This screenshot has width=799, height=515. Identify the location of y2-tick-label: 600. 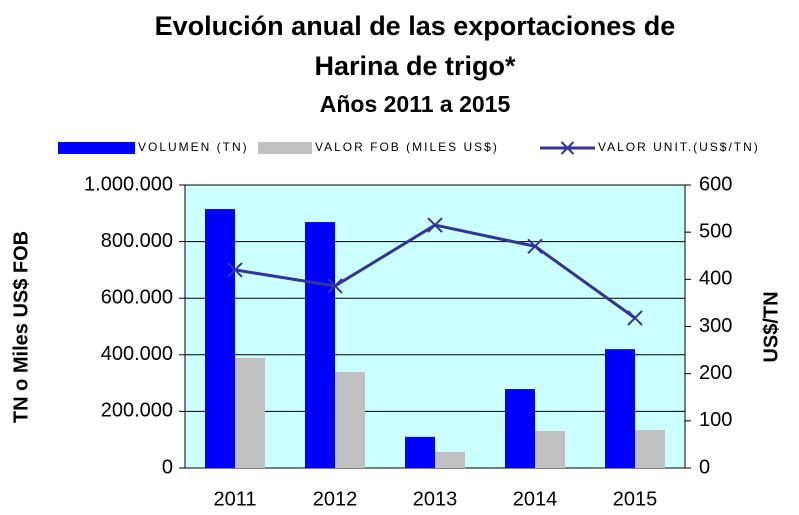
(715, 184).